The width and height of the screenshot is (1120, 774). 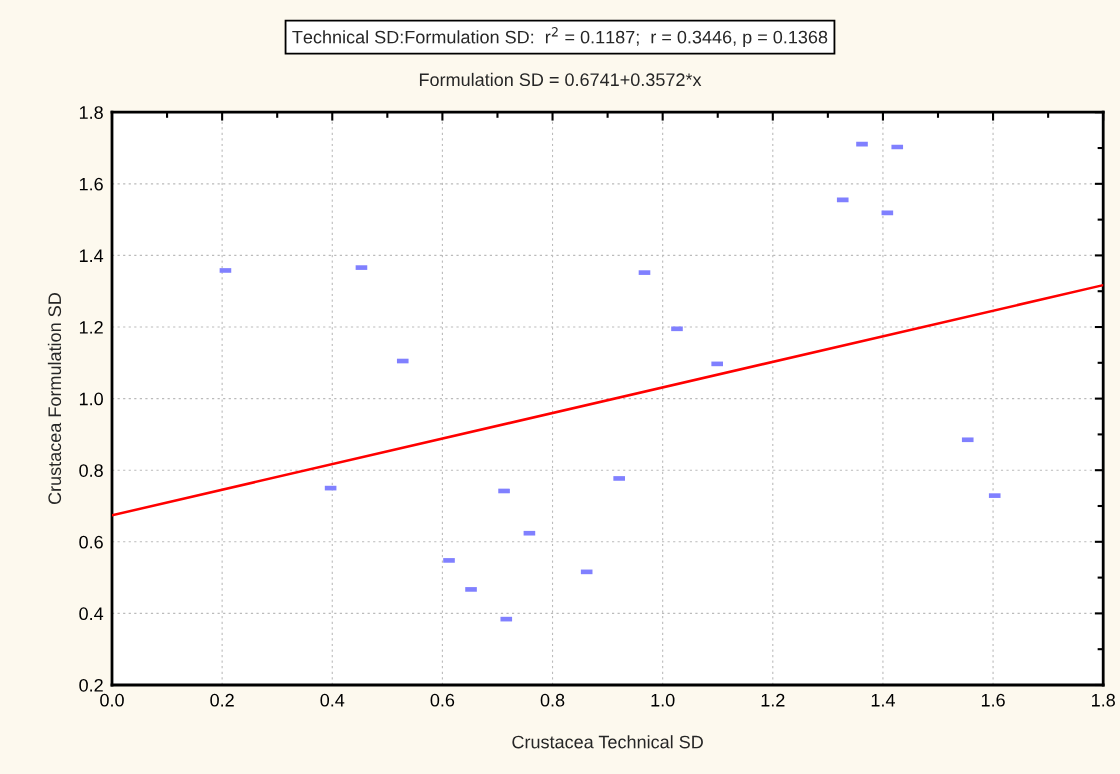 I want to click on x-tick-label: 0.4, so click(x=332, y=700).